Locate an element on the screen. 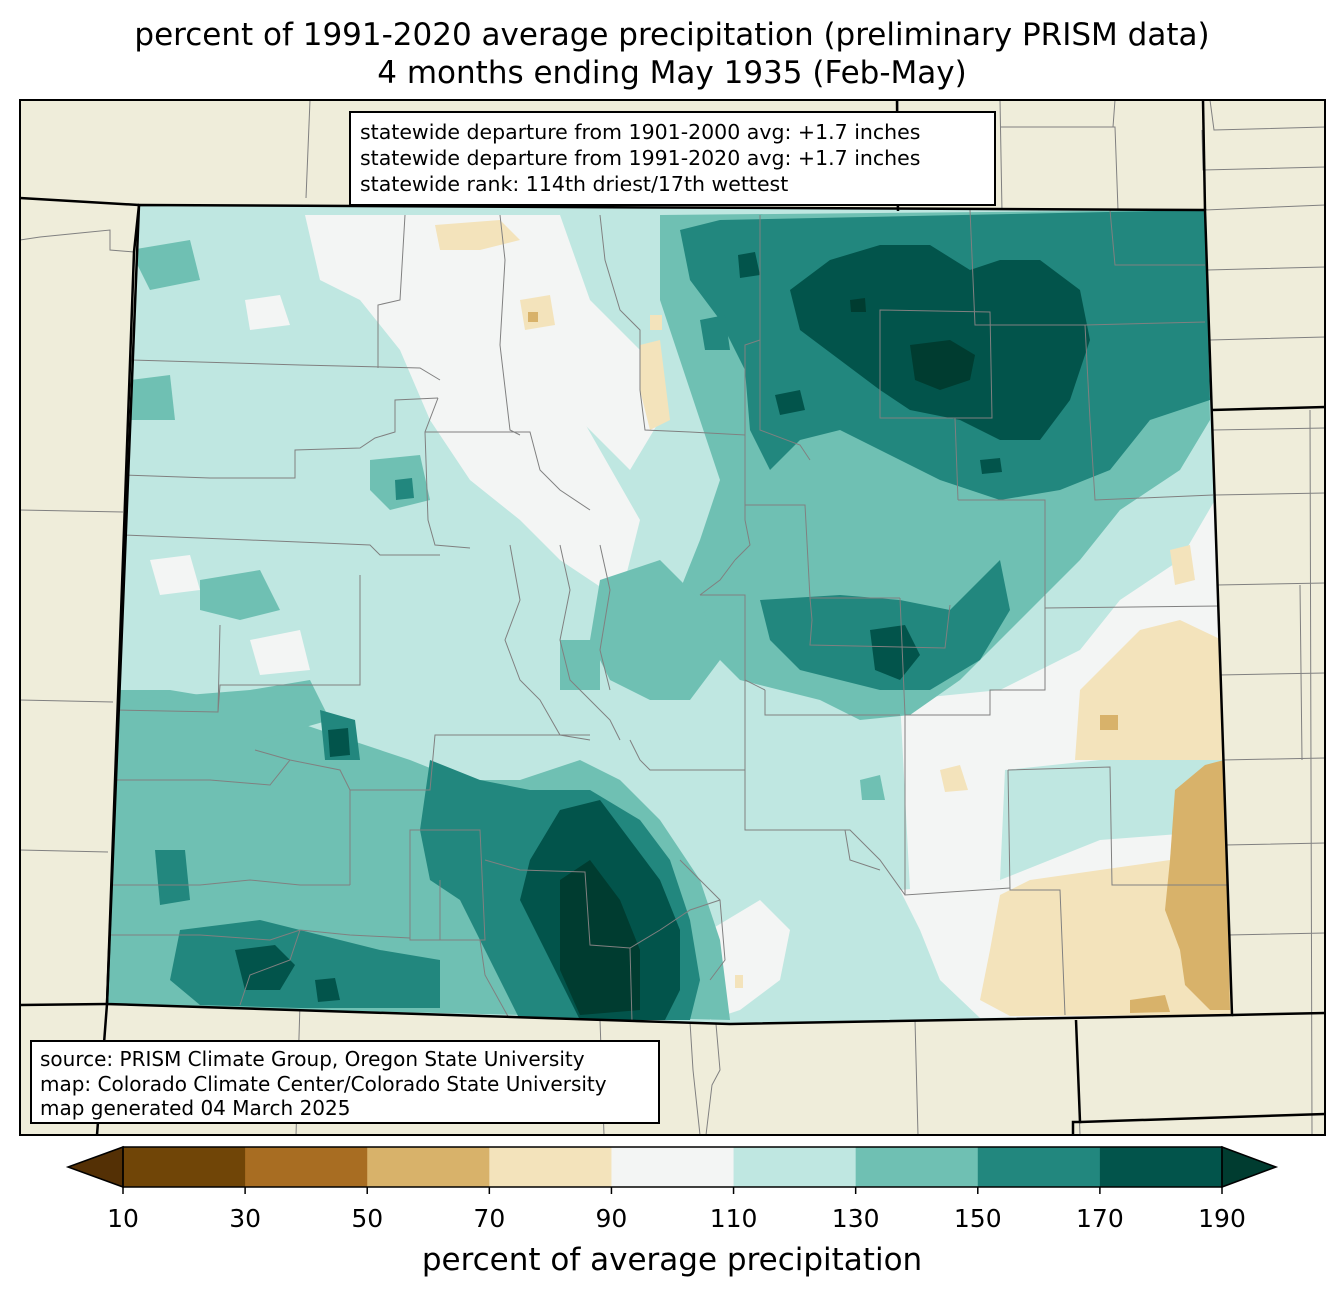  colorbar-tick-label: 70 is located at coordinates (489, 1218).